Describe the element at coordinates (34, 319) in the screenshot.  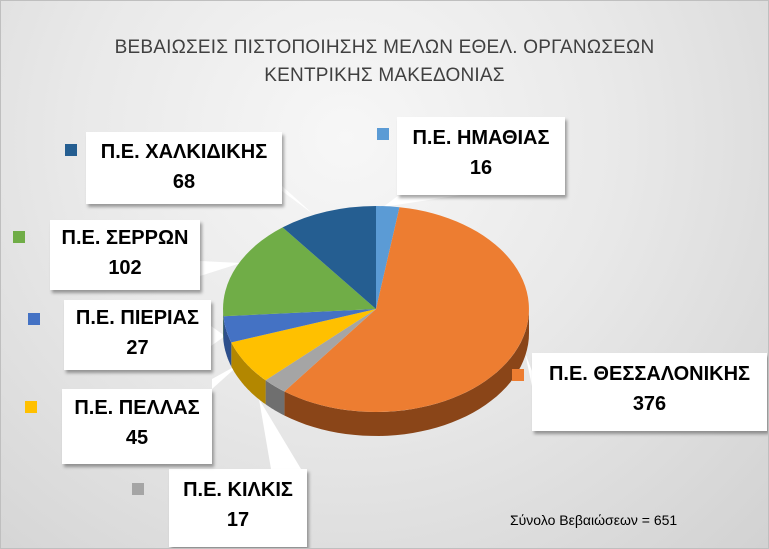
I see `legend-key-pieria` at that location.